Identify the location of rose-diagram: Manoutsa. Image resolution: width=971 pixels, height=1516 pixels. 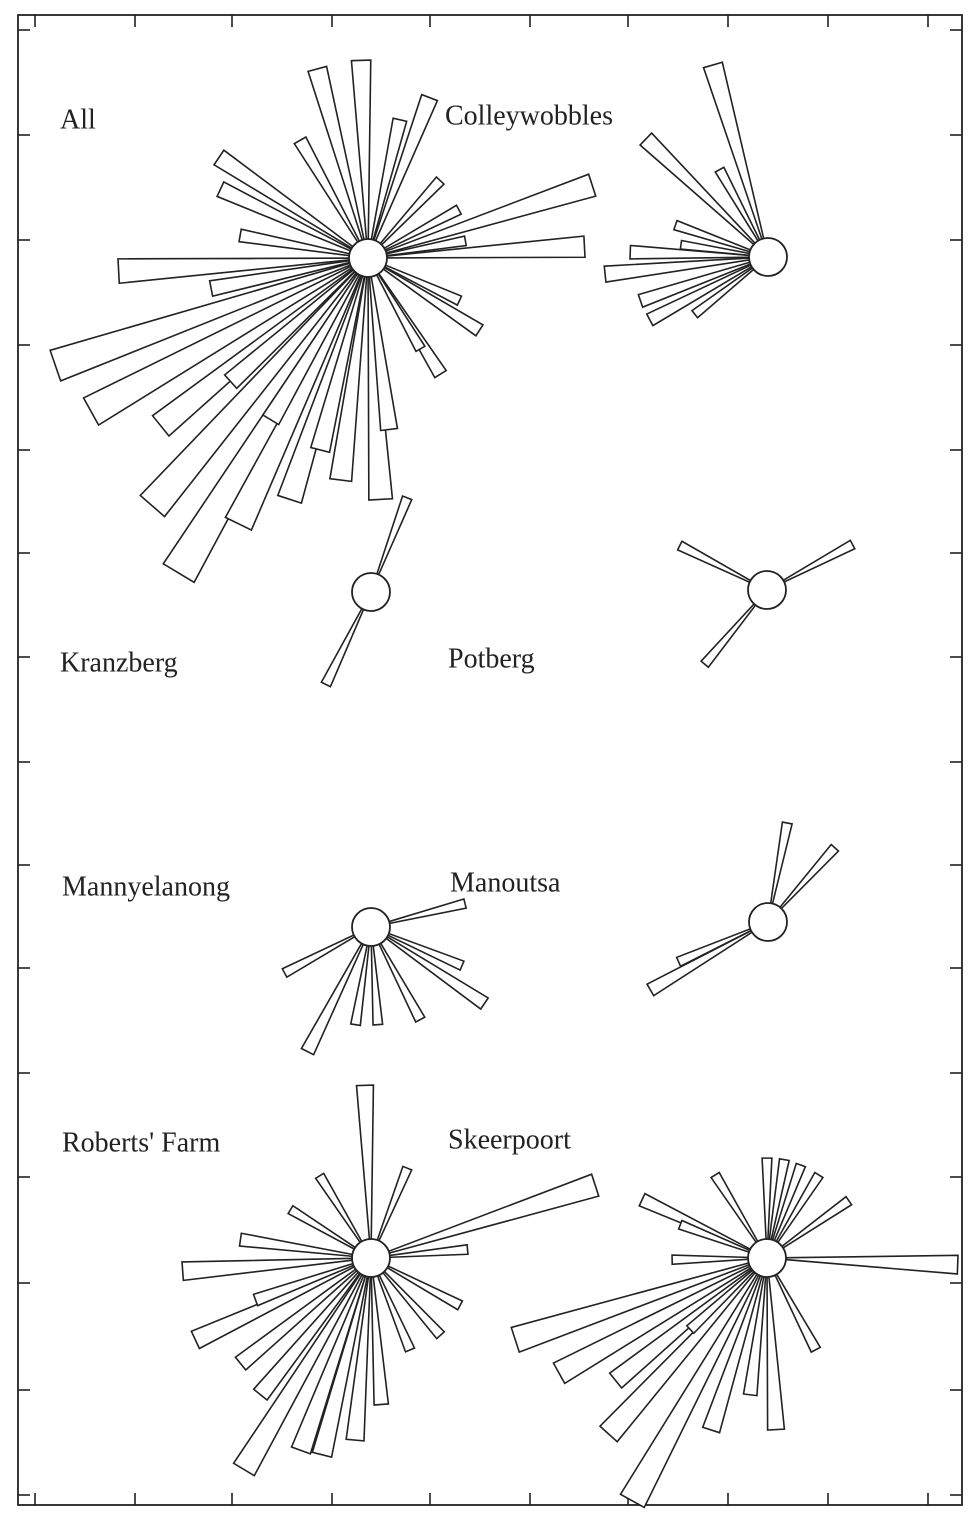
(645, 909).